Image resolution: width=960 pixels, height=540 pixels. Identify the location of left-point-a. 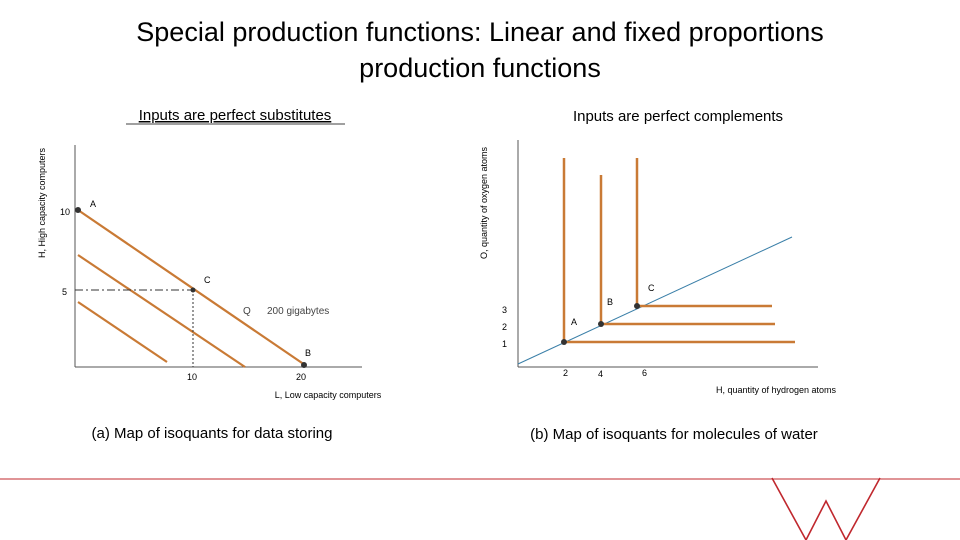
(78, 210).